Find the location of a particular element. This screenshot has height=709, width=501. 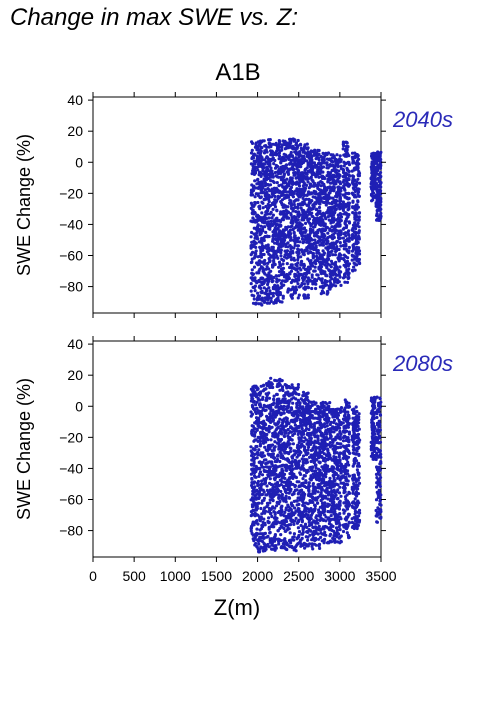

ytick-label: −60 is located at coordinates (71, 256).